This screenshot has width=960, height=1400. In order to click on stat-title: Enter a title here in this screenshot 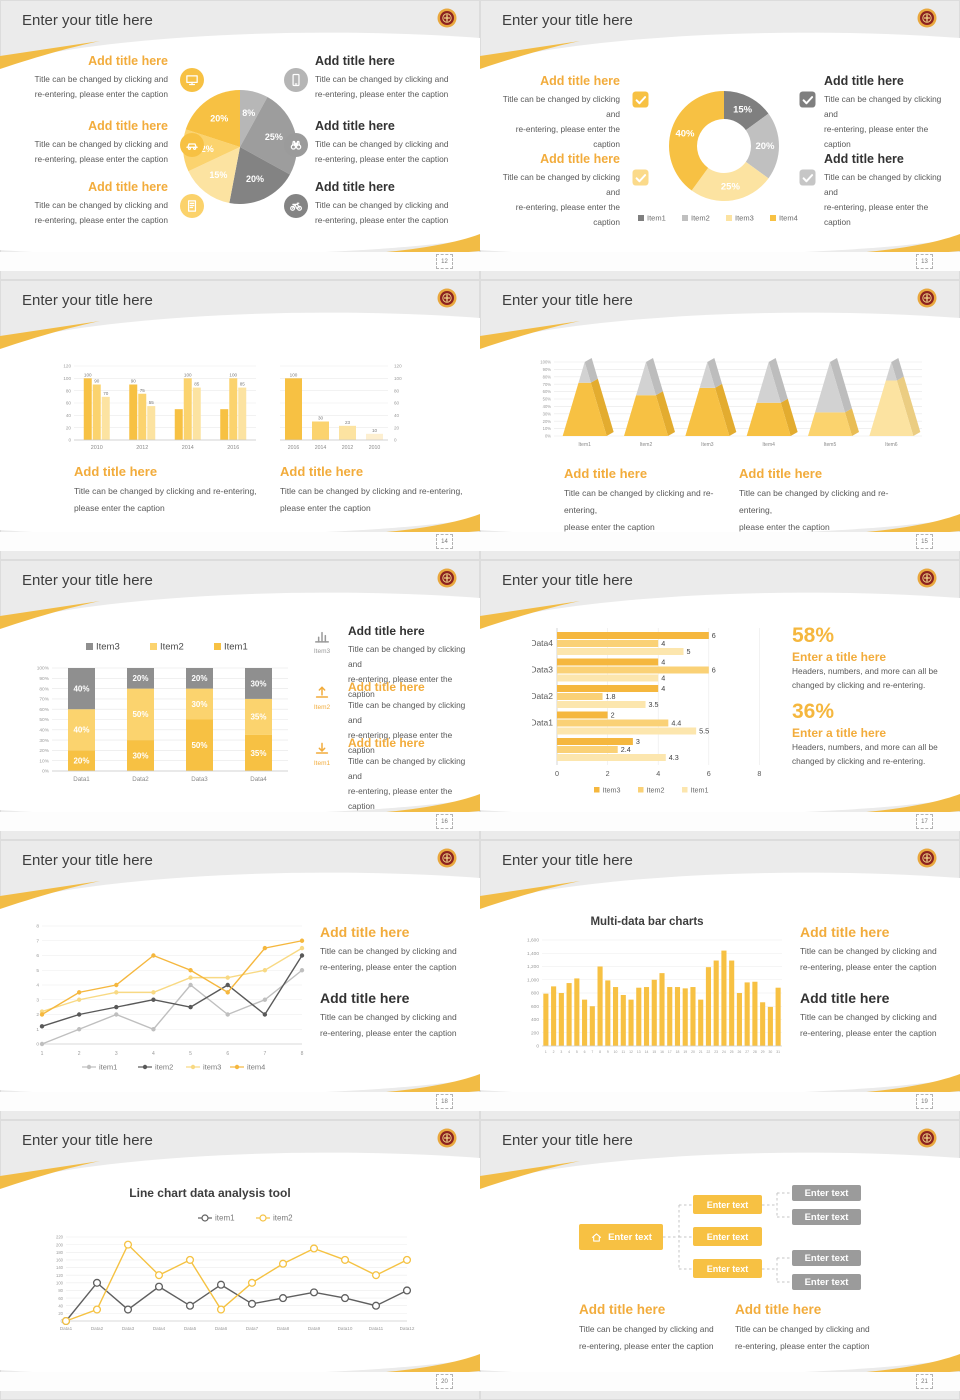, I will do `click(839, 657)`.